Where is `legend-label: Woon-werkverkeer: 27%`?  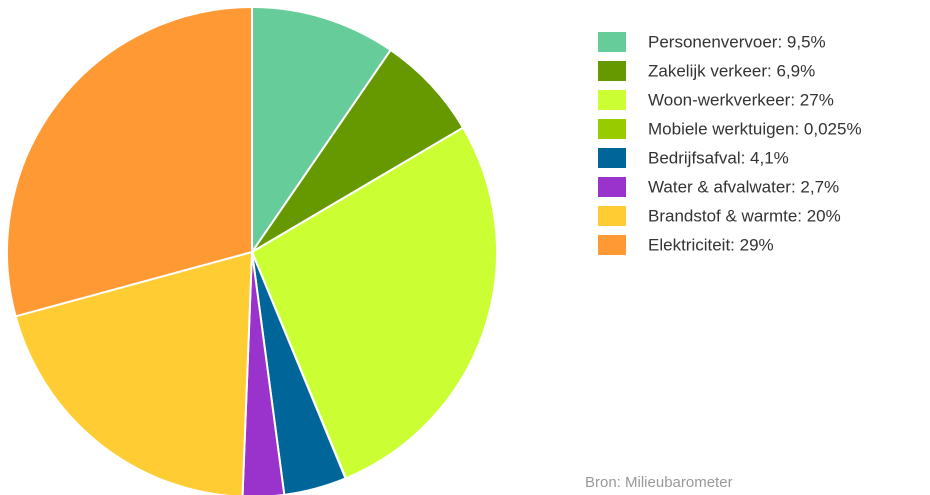 legend-label: Woon-werkverkeer: 27% is located at coordinates (741, 99).